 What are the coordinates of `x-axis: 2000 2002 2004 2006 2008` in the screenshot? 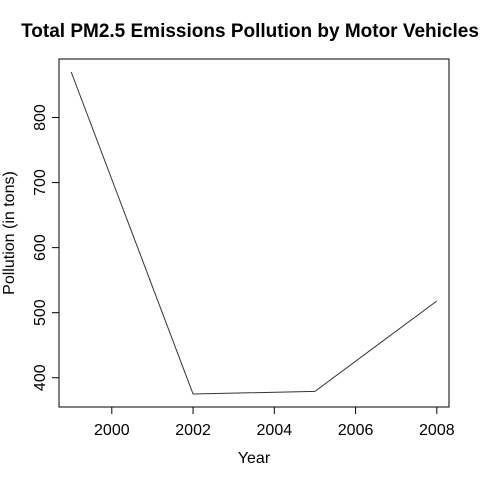 It's located at (274, 422).